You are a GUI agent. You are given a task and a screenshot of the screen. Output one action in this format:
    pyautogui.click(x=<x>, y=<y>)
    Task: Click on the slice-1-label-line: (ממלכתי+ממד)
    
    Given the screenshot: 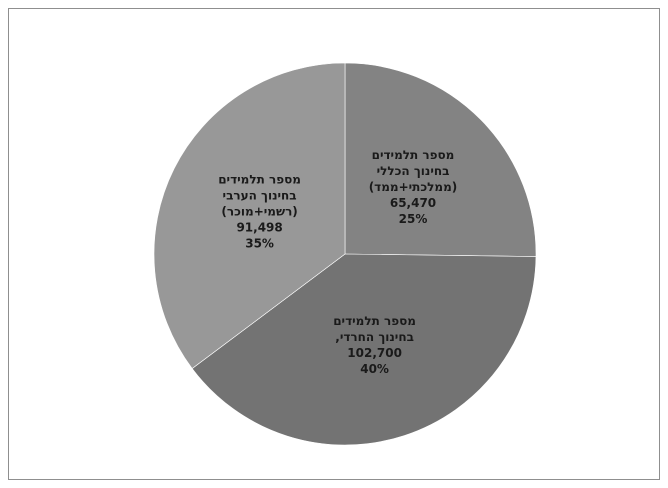 What is the action you would take?
    pyautogui.click(x=413, y=187)
    